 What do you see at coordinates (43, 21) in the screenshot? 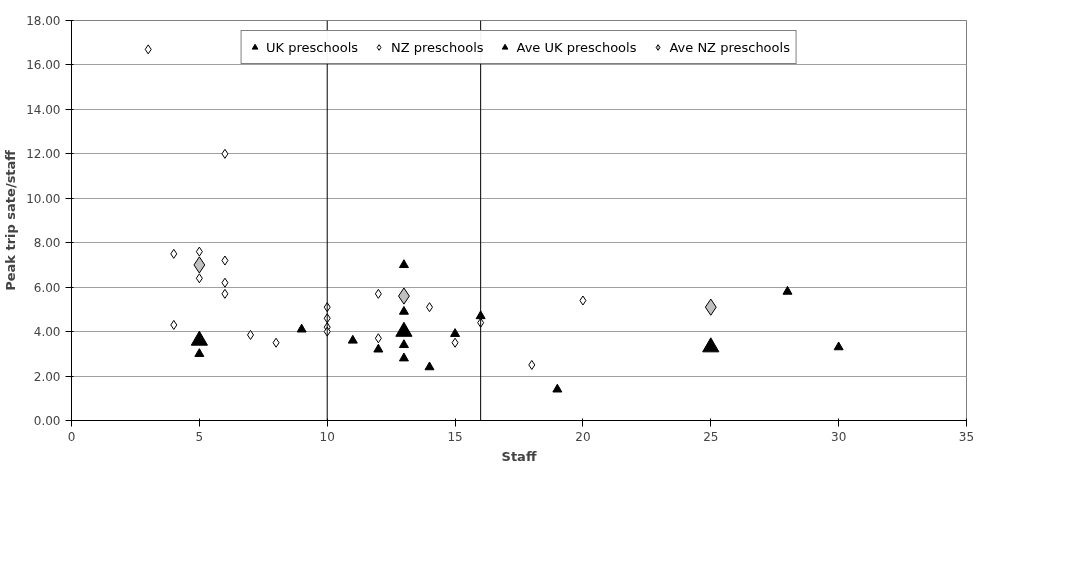
I see `y-tick-label: 18.00` at bounding box center [43, 21].